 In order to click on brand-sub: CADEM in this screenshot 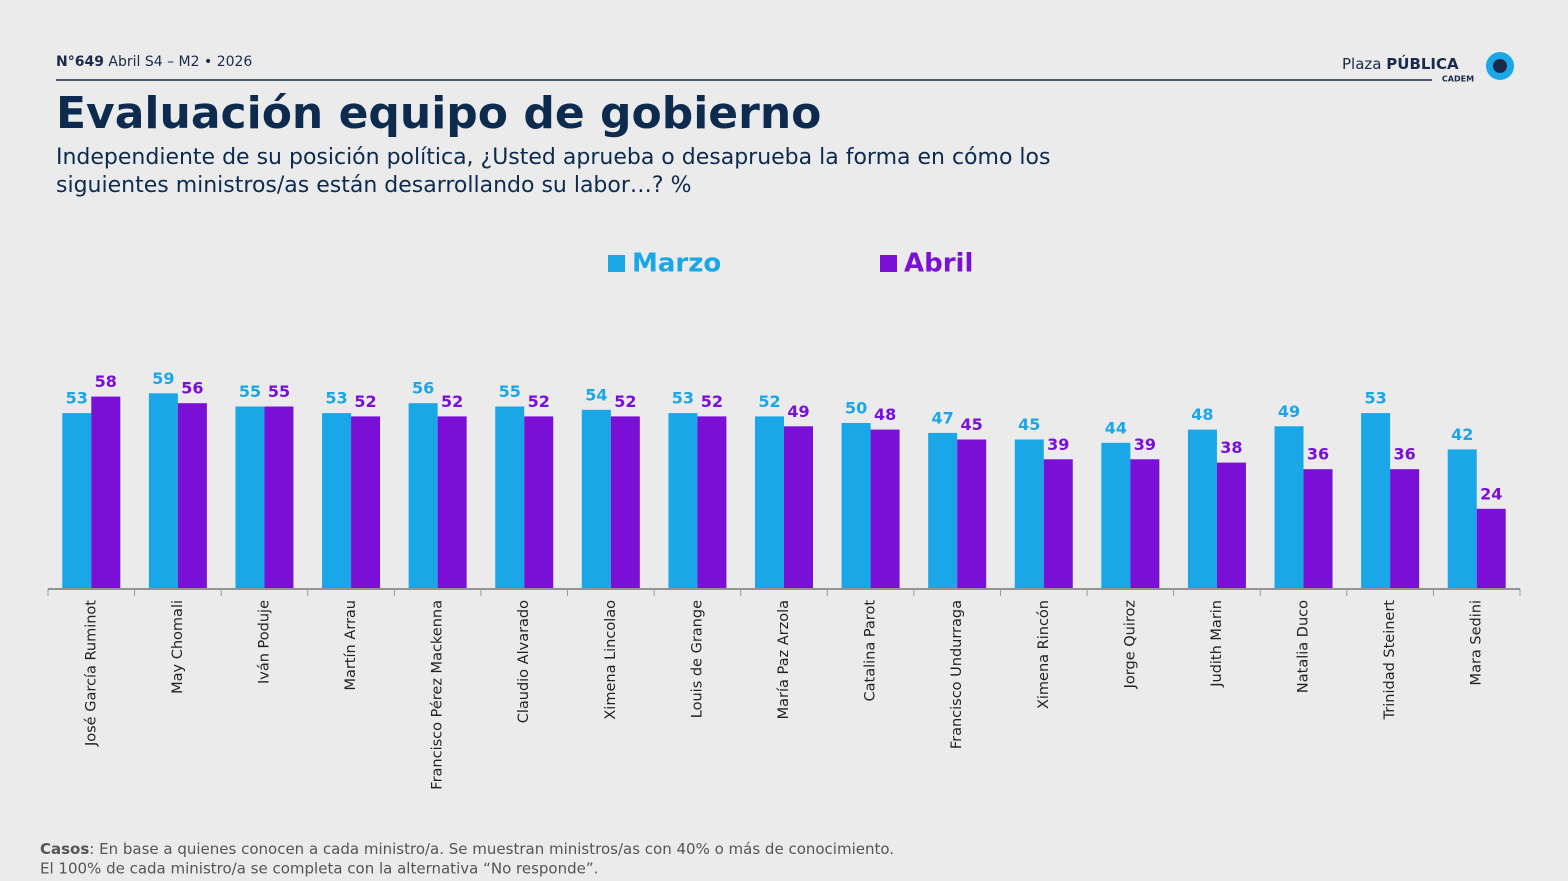, I will do `click(1458, 79)`.